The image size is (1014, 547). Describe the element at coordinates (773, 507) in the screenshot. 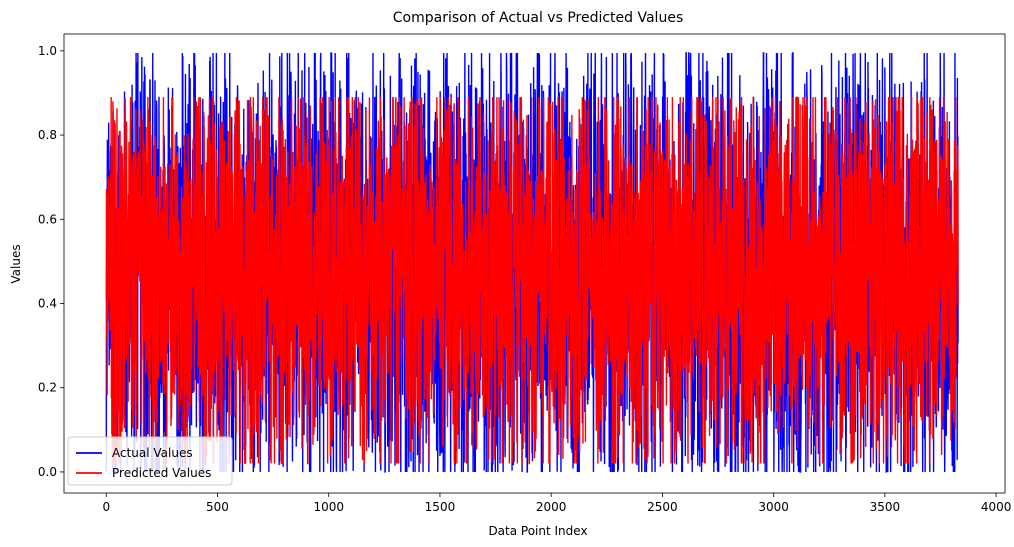

I see `x-tick-label: 3000` at that location.